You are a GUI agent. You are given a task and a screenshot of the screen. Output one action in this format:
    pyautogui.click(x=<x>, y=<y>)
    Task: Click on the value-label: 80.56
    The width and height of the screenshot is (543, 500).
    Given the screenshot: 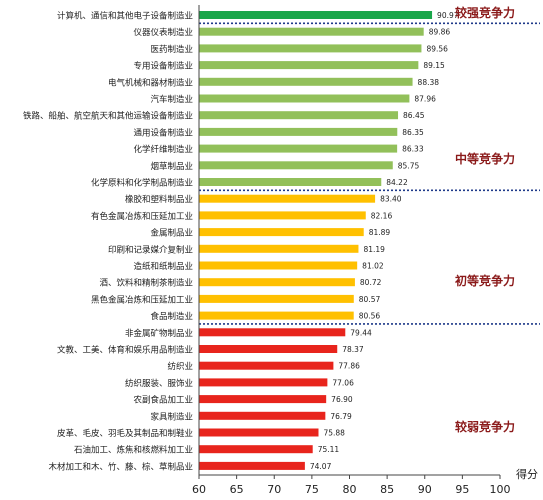 What is the action you would take?
    pyautogui.click(x=370, y=316)
    